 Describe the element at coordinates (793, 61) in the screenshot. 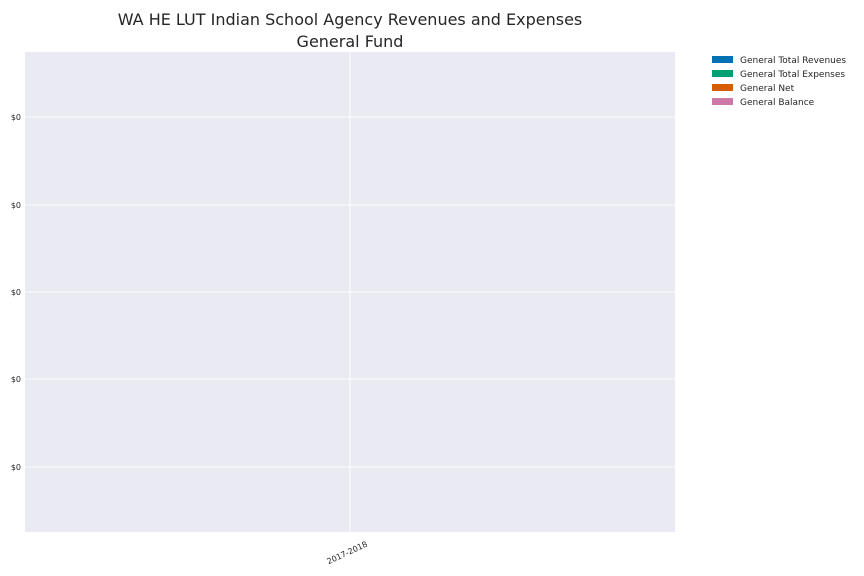

I see `legend-label: General Total Revenues` at that location.